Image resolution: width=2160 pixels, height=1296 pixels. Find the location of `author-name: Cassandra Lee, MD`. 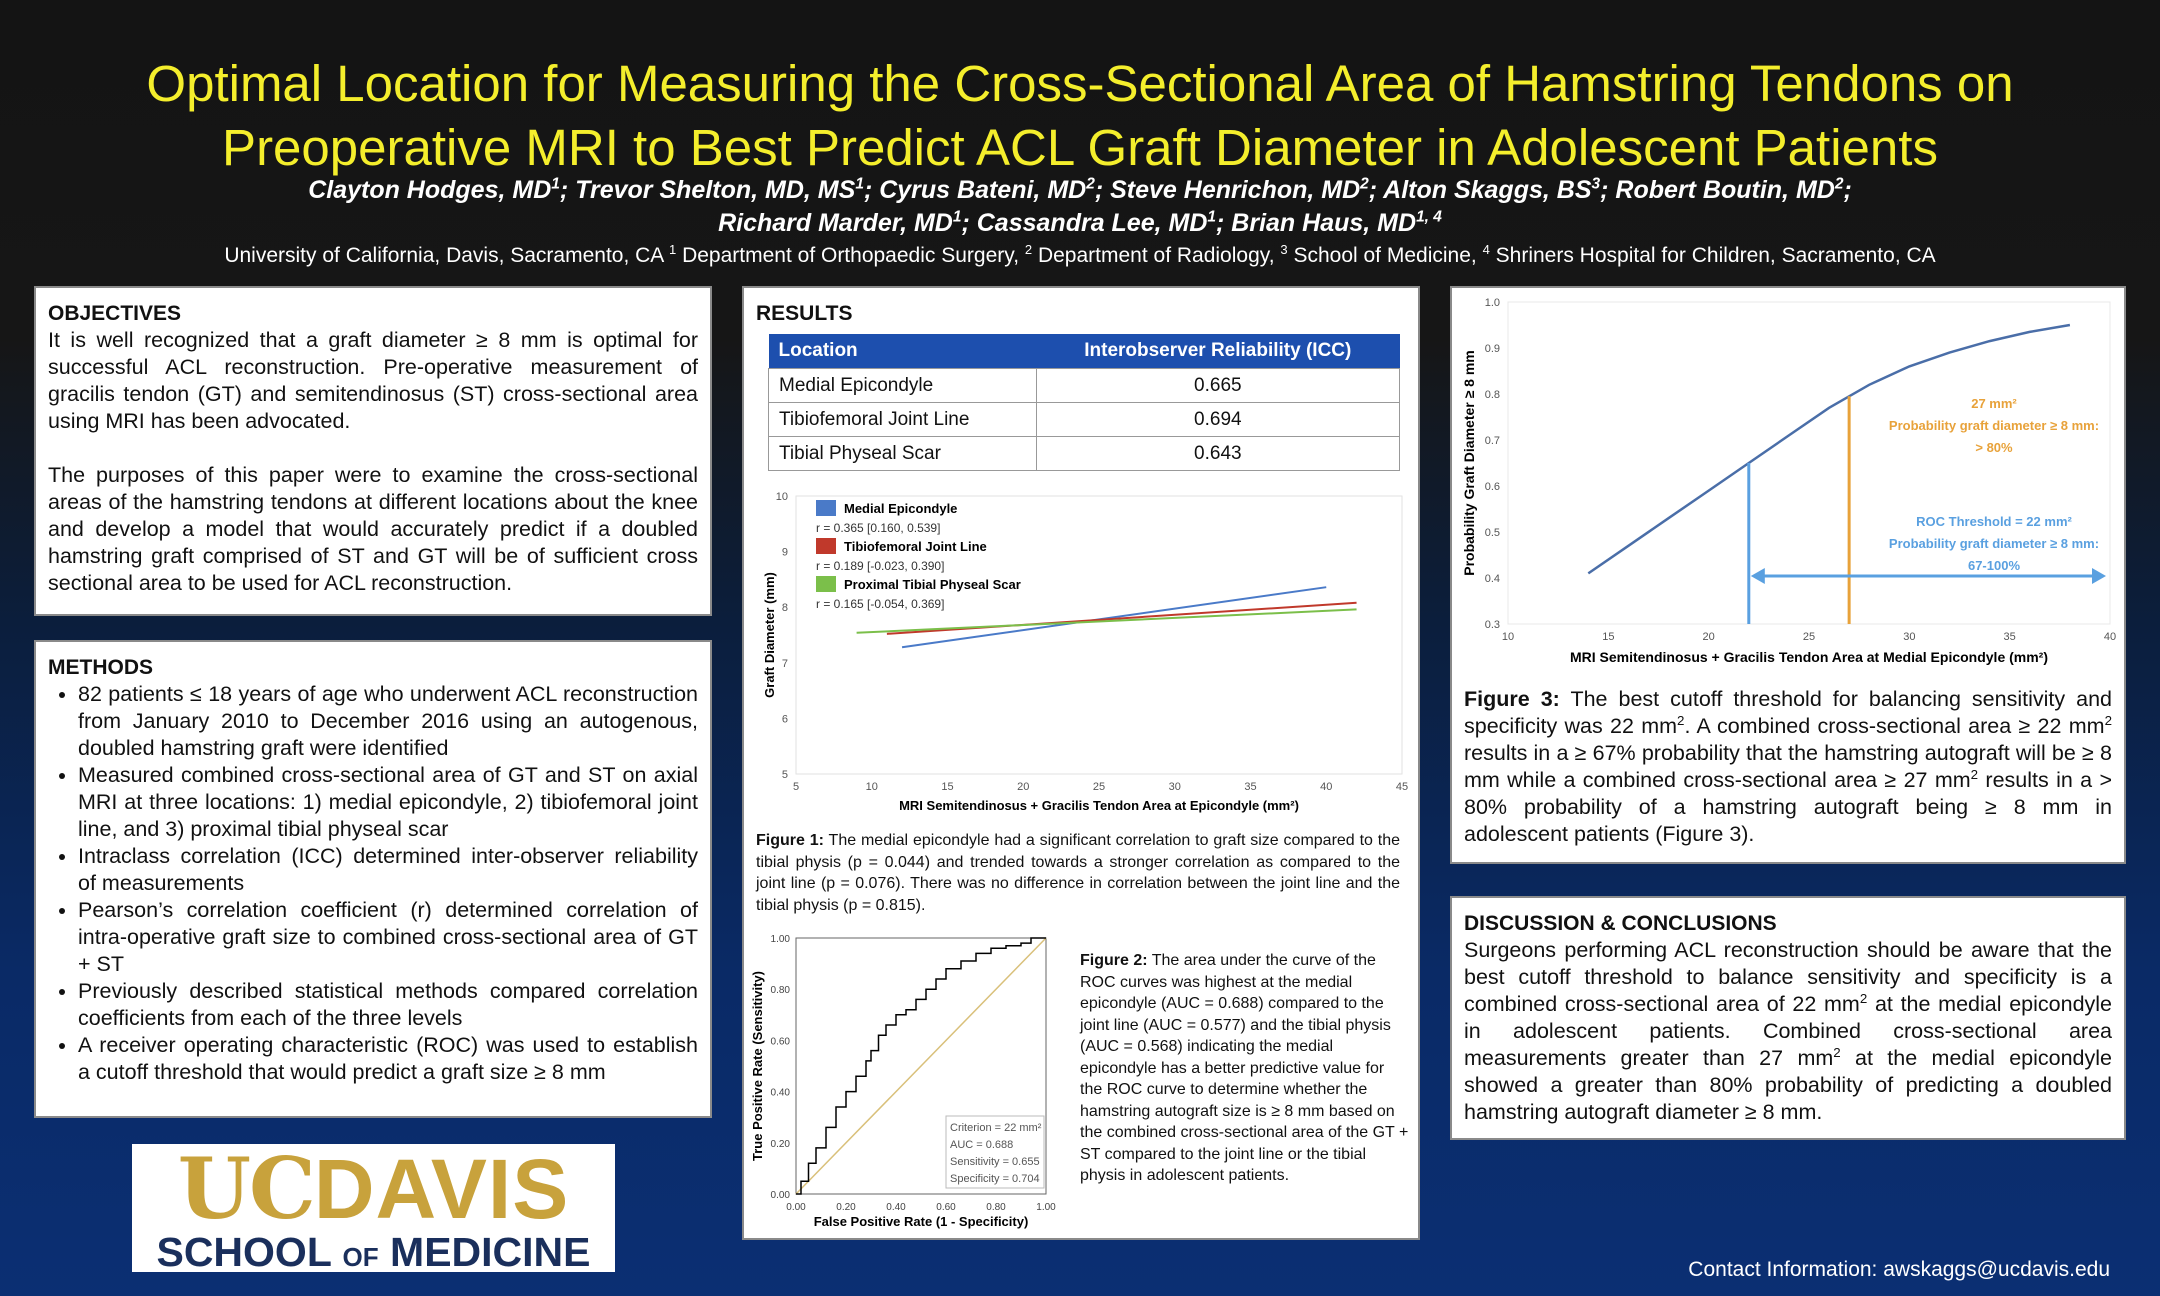

author-name: Cassandra Lee, MD is located at coordinates (1092, 223).